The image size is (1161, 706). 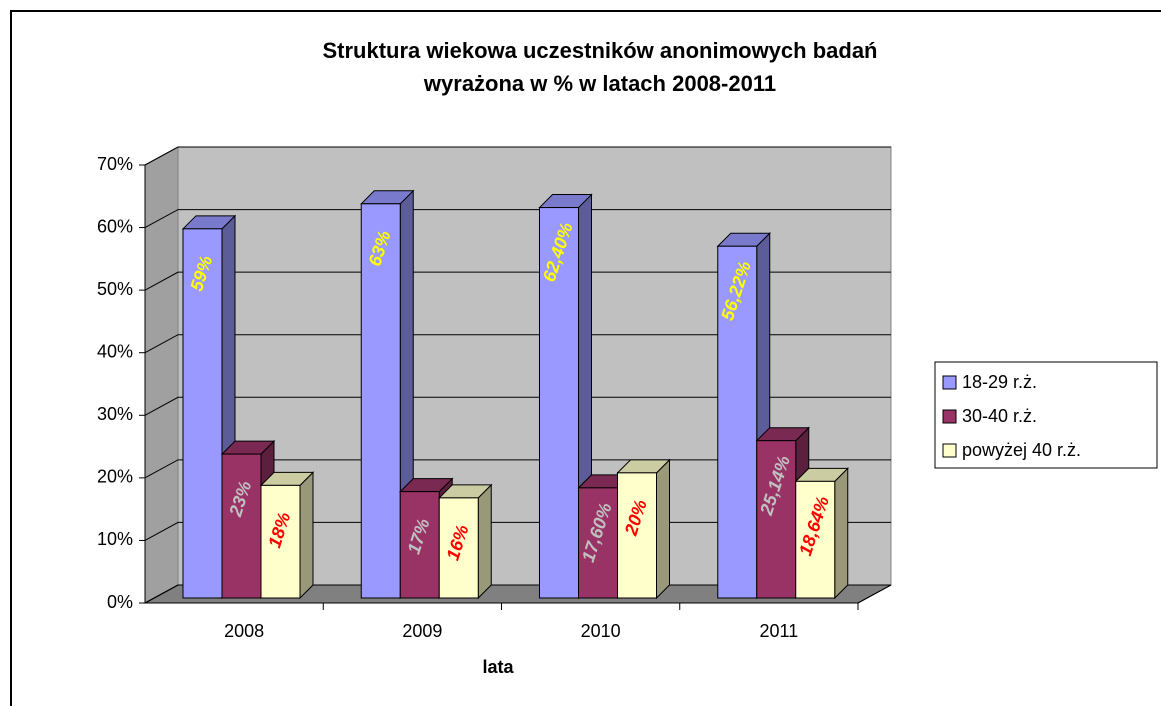 I want to click on x-axis-title: lata, so click(x=498, y=667).